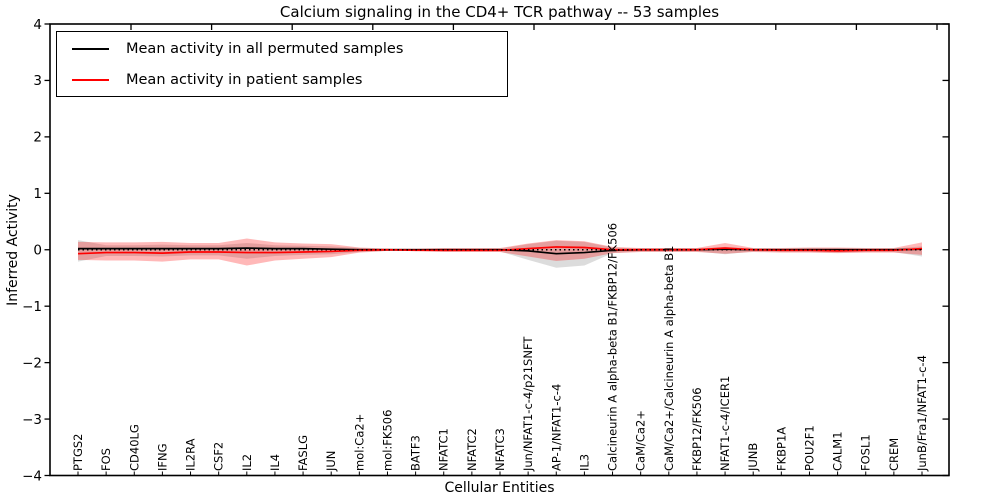 The height and width of the screenshot is (500, 1000). I want to click on x-tick-label: BATF3, so click(416, 453).